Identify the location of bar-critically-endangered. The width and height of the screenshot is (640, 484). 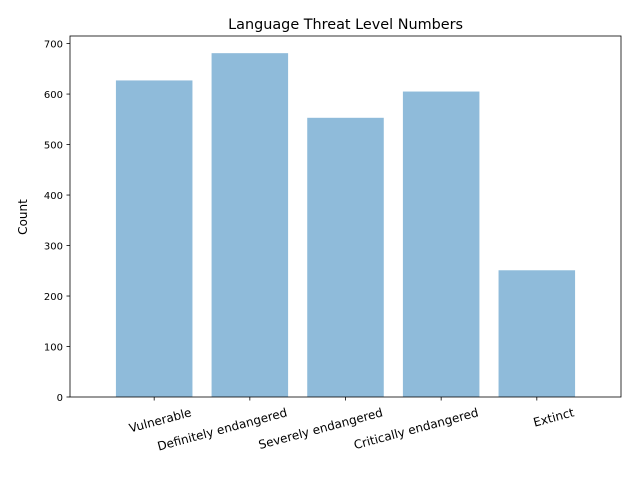
(441, 244).